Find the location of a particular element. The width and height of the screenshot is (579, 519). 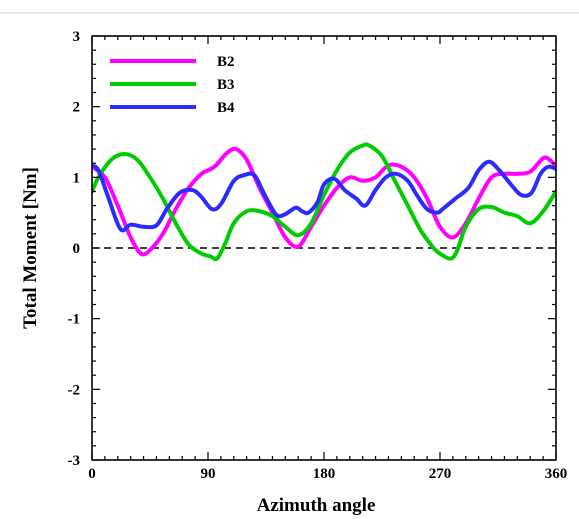

y-tick-label: 0 is located at coordinates (77, 249).